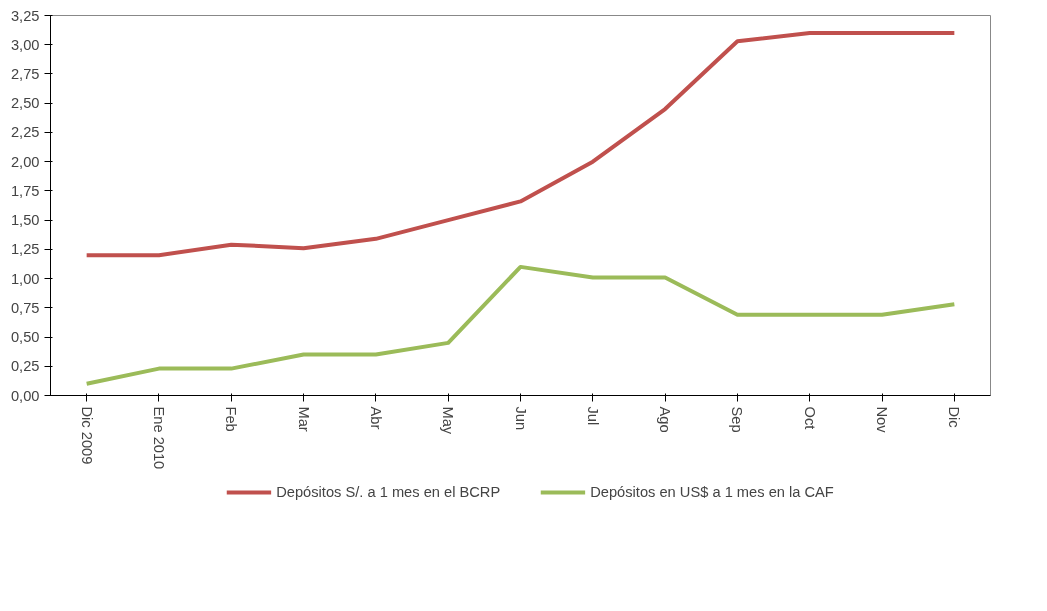 The image size is (1047, 611). What do you see at coordinates (25, 366) in the screenshot?
I see `y-tick-label: 0,25` at bounding box center [25, 366].